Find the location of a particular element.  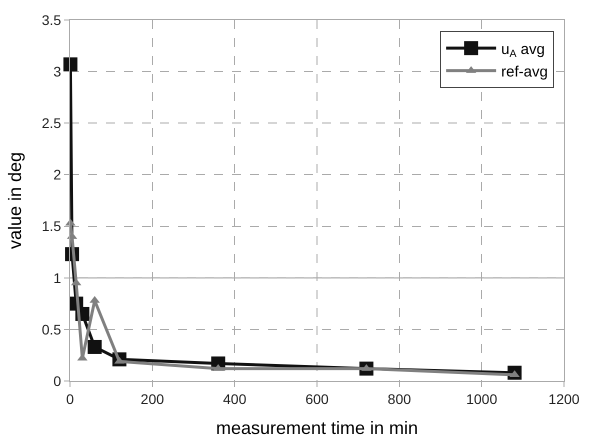

y-tick-label: 1 is located at coordinates (57, 278).